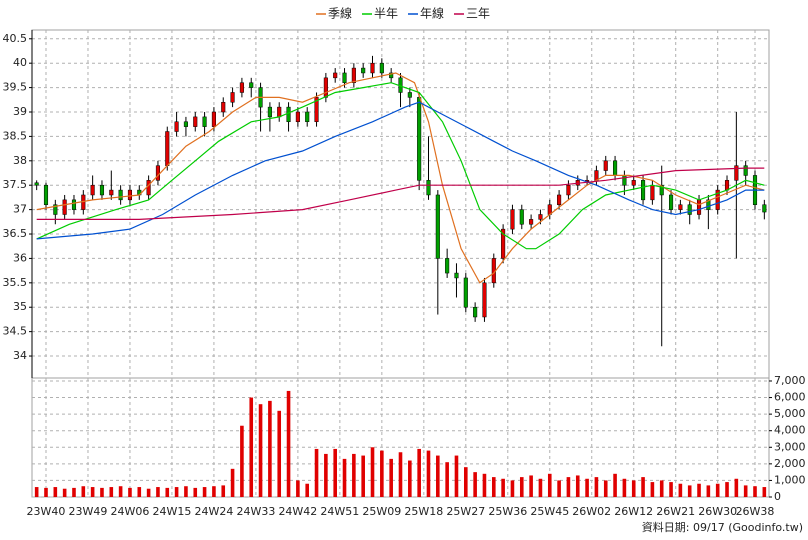 The height and width of the screenshot is (540, 808). What do you see at coordinates (339, 511) in the screenshot?
I see `x-tick-label: 24W51` at bounding box center [339, 511].